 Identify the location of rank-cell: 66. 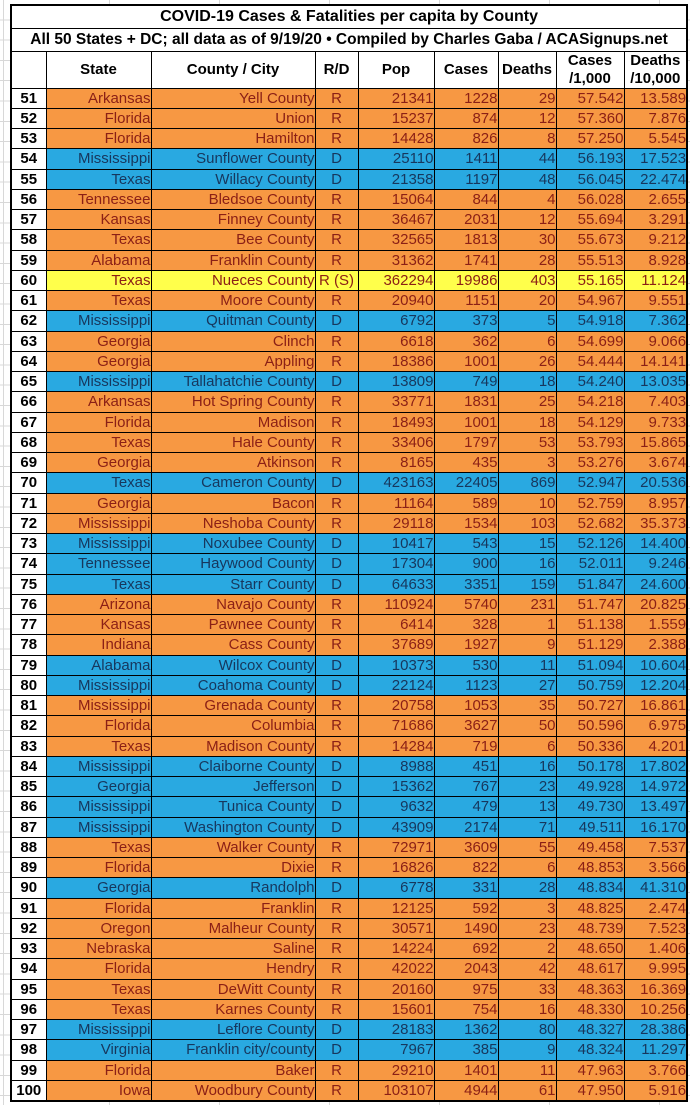
(28, 402).